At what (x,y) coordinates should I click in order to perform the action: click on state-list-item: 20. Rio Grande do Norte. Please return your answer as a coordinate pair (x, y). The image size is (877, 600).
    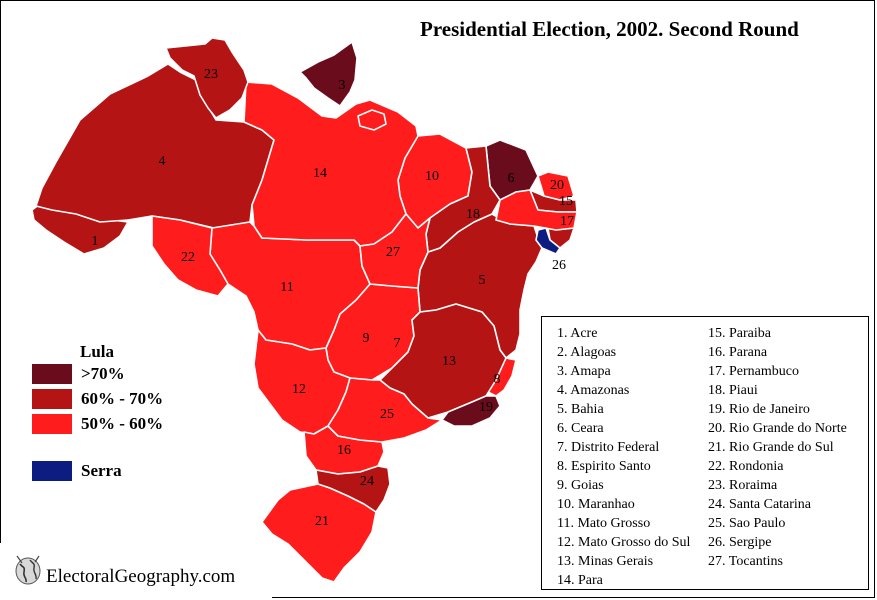
    Looking at the image, I should click on (777, 428).